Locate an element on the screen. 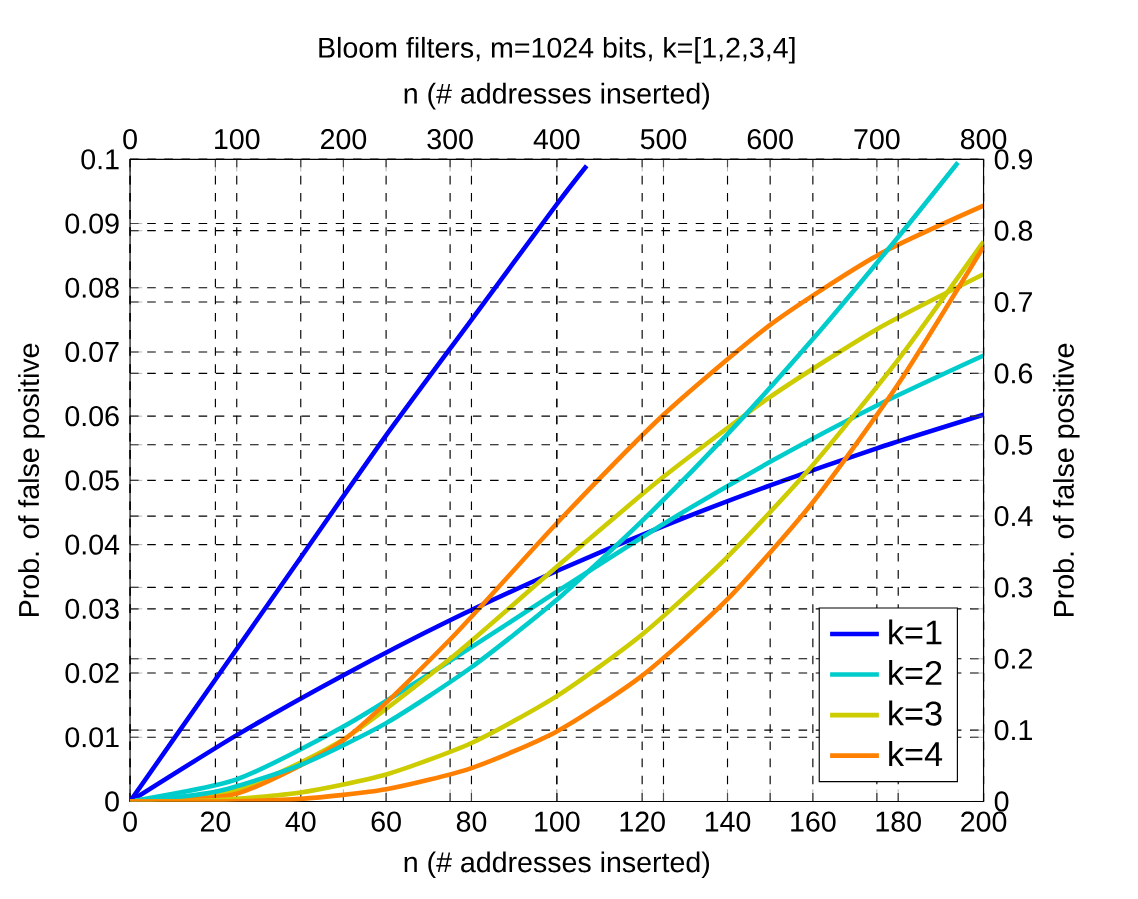 Image resolution: width=1138 pixels, height=899 pixels. x-tick-label: 400 is located at coordinates (556, 139).